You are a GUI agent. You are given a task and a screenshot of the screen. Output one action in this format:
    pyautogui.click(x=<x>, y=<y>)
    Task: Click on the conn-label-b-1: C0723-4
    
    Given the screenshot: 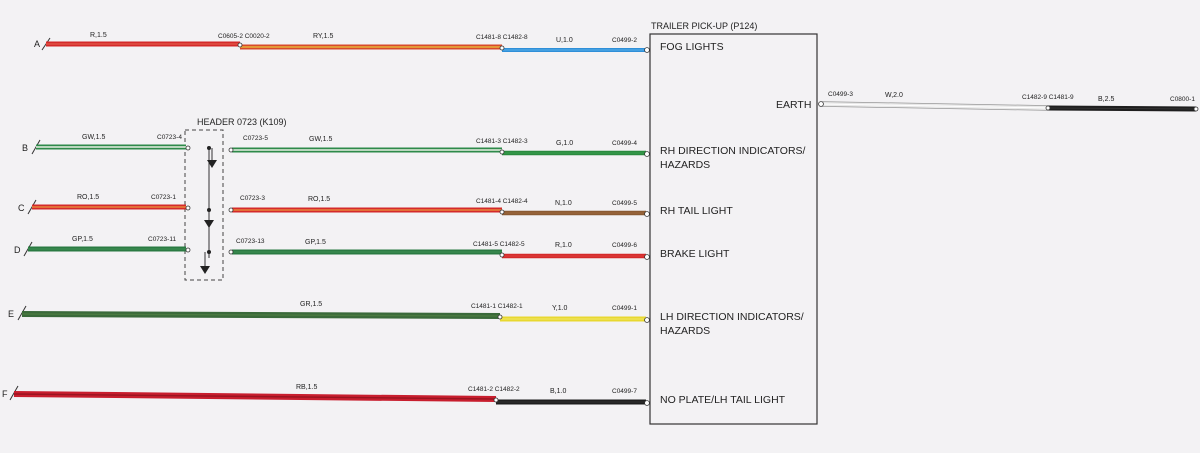 What is the action you would take?
    pyautogui.click(x=169, y=137)
    